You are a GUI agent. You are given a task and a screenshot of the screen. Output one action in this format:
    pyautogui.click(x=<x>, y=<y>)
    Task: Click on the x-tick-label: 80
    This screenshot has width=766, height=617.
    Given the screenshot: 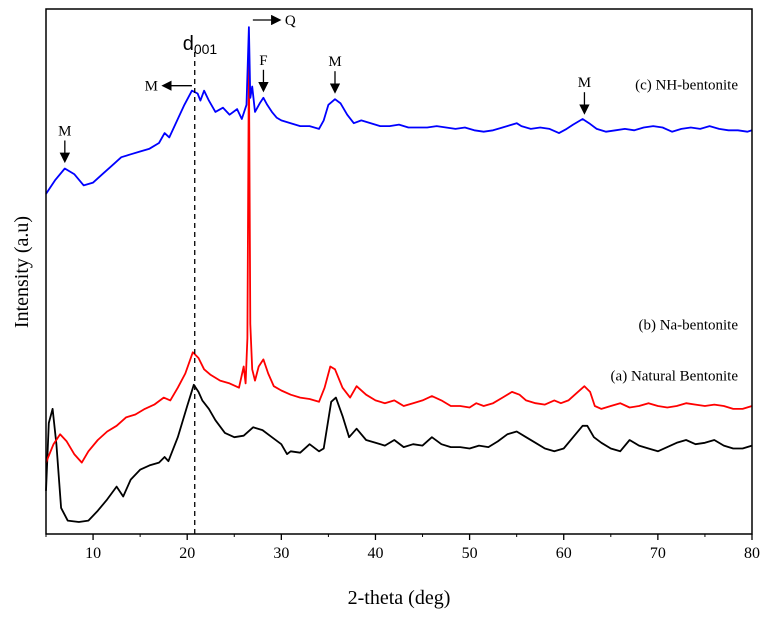 What is the action you would take?
    pyautogui.click(x=752, y=553)
    